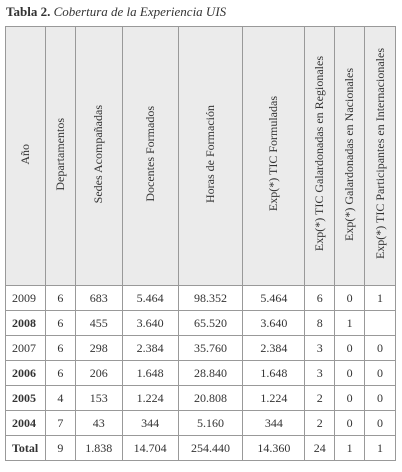 Image resolution: width=402 pixels, height=472 pixels. I want to click on table-cell, so click(380, 323).